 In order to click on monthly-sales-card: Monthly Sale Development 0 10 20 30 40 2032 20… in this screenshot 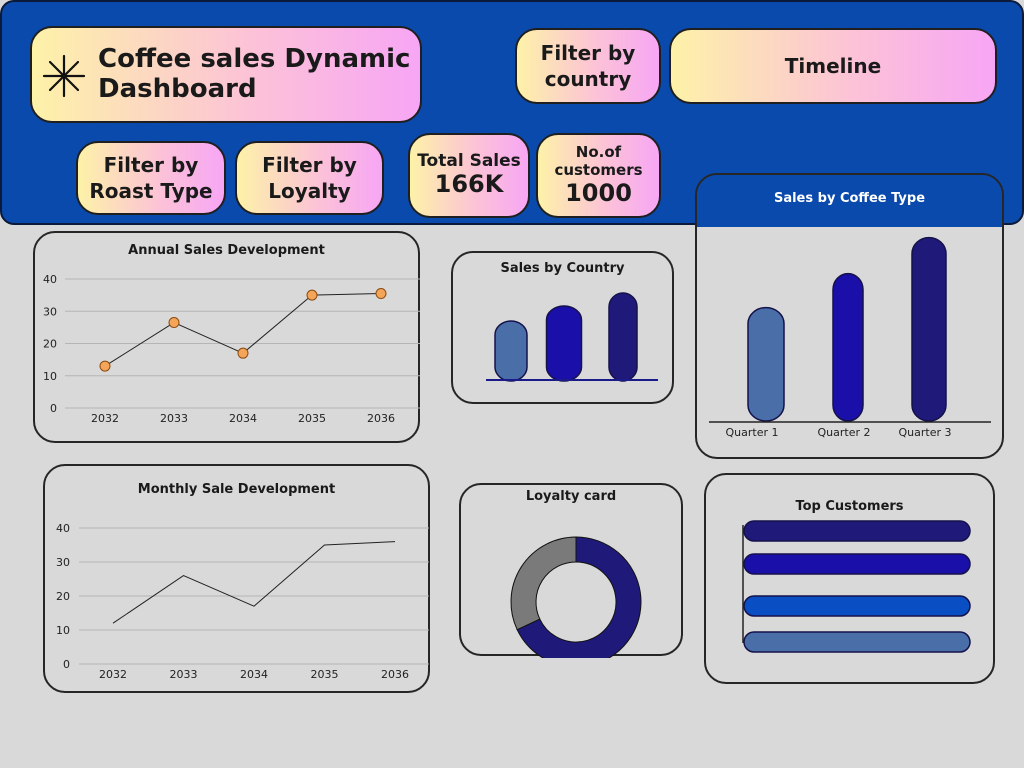, I will do `click(236, 578)`.